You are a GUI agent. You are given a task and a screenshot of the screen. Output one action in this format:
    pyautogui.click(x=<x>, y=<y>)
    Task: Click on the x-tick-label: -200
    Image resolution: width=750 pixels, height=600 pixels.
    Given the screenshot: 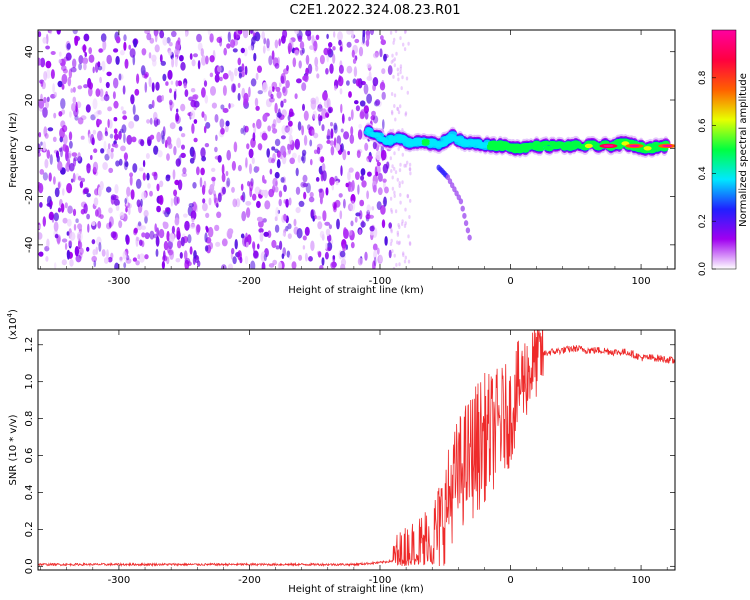 What is the action you would take?
    pyautogui.click(x=249, y=580)
    